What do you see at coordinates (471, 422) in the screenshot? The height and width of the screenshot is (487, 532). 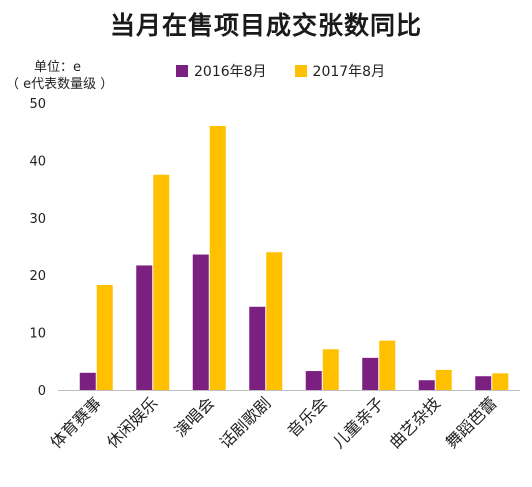 I see `x-tick-label: 舞蹈芭蕾` at bounding box center [471, 422].